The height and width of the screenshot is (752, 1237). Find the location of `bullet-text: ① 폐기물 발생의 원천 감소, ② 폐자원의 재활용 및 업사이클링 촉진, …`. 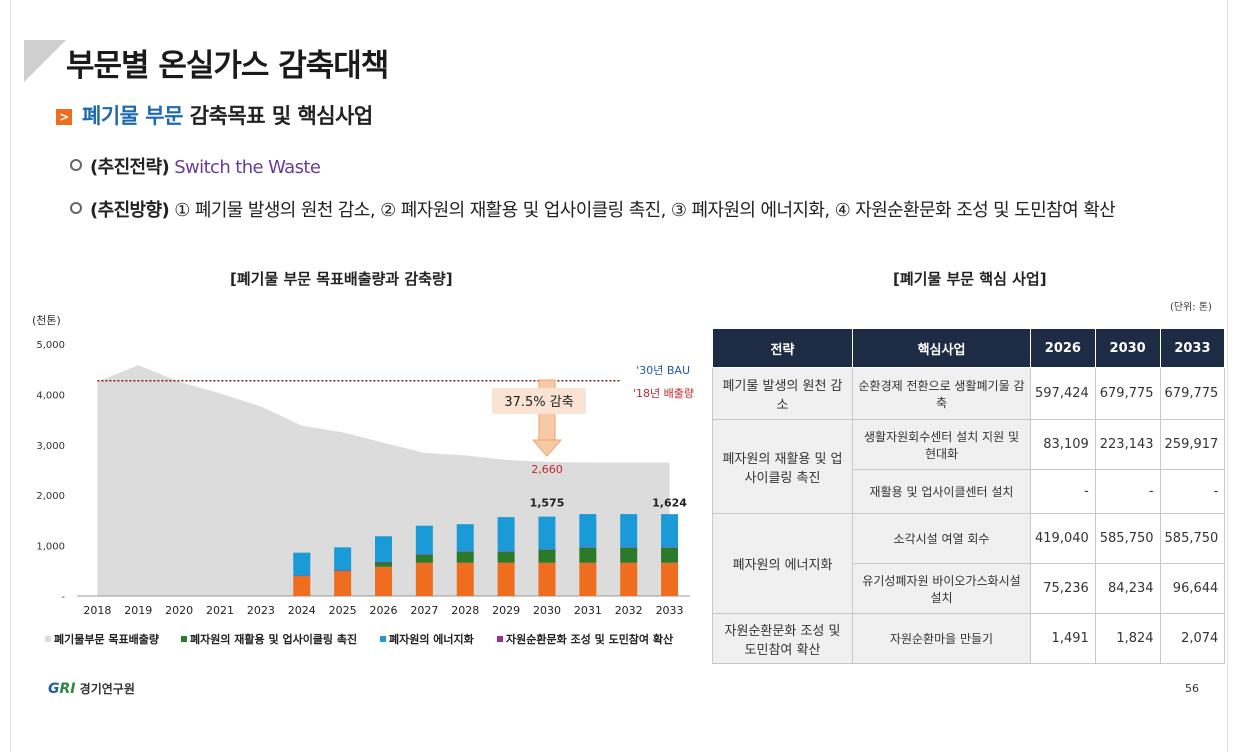

bullet-text: ① 폐기물 발생의 원천 감소, ② 폐자원의 재활용 및 업사이클링 촉진, … is located at coordinates (642, 210).